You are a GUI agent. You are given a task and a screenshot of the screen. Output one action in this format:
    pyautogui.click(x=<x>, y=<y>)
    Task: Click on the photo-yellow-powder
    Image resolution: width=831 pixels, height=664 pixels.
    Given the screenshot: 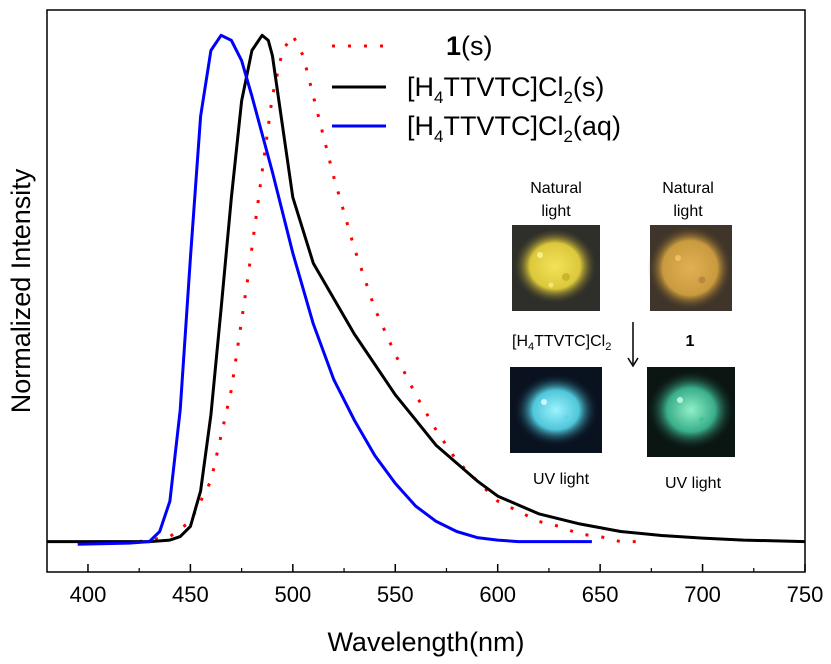 What is the action you would take?
    pyautogui.click(x=556, y=268)
    